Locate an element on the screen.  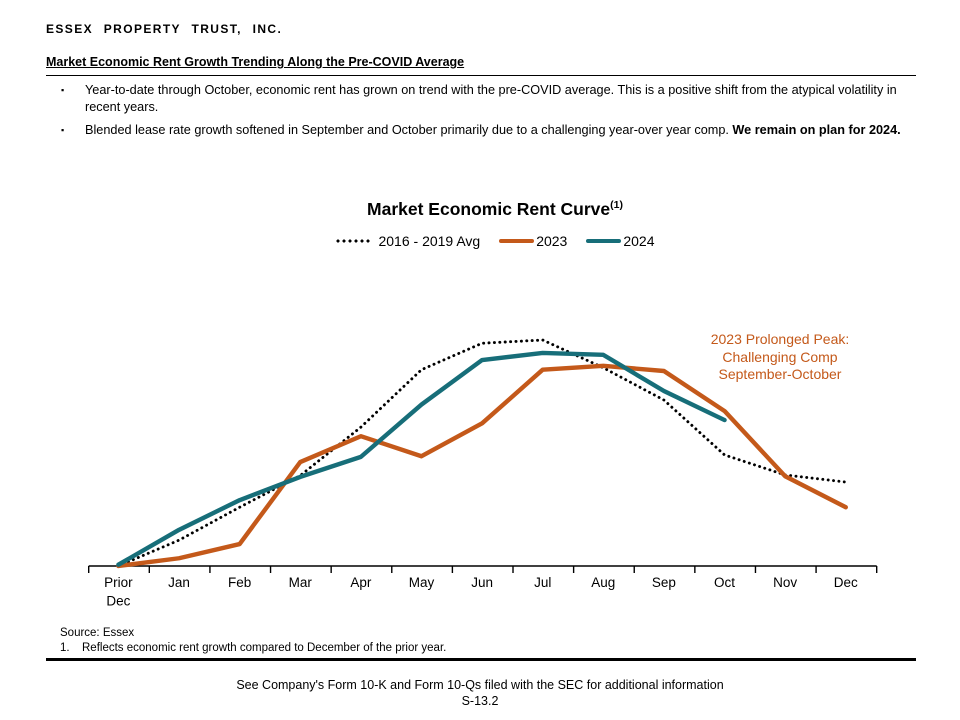
x-tick-label: Prior Dec is located at coordinates (118, 592).